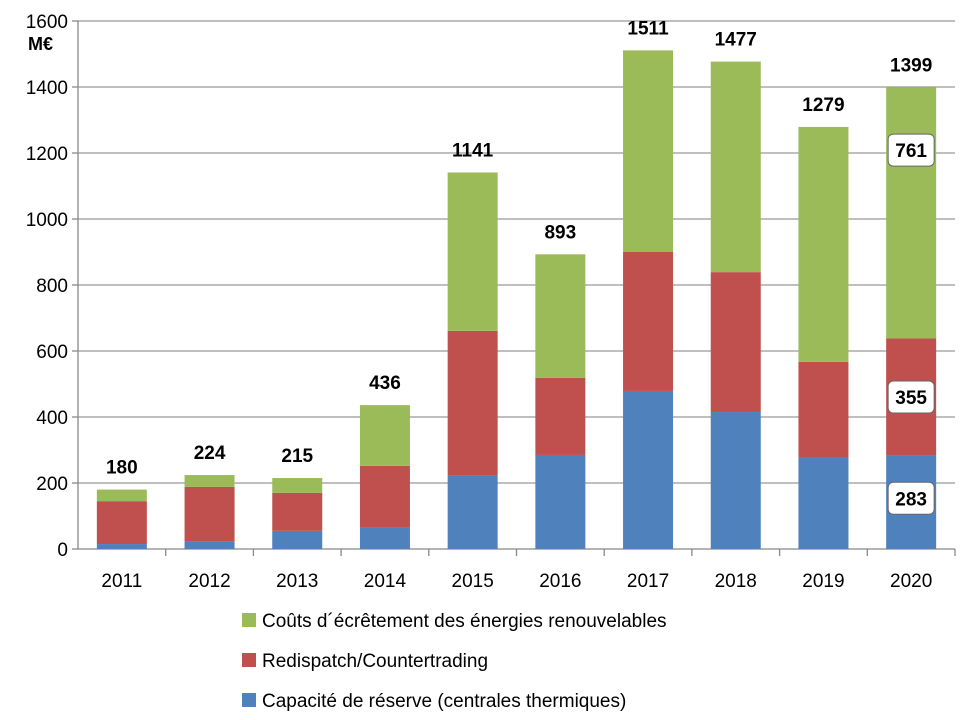 The image size is (960, 720). Describe the element at coordinates (47, 220) in the screenshot. I see `y-tick-label: 1000` at that location.